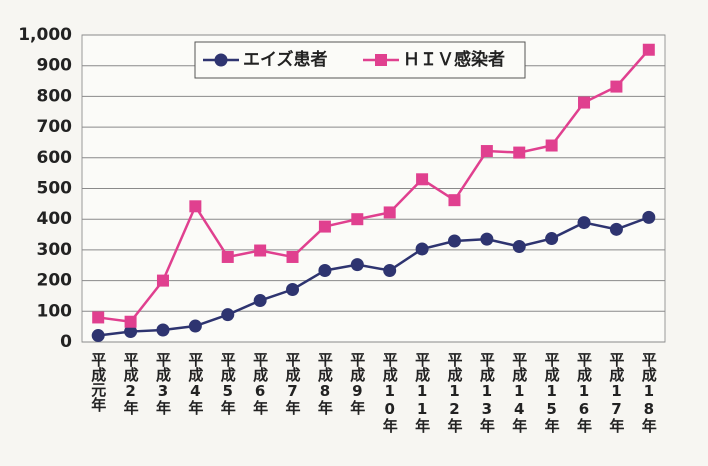 The height and width of the screenshot is (466, 708). Describe the element at coordinates (131, 384) in the screenshot. I see `x-tick-label: 平成2年` at that location.